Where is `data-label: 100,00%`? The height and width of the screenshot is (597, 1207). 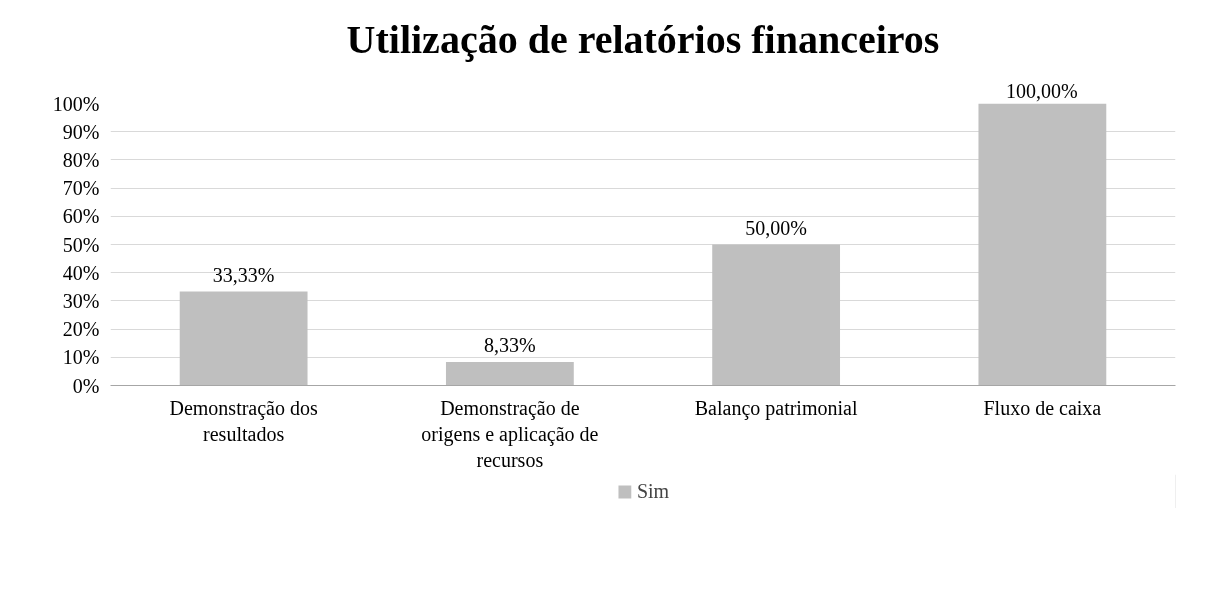
data-label: 100,00% is located at coordinates (1041, 90).